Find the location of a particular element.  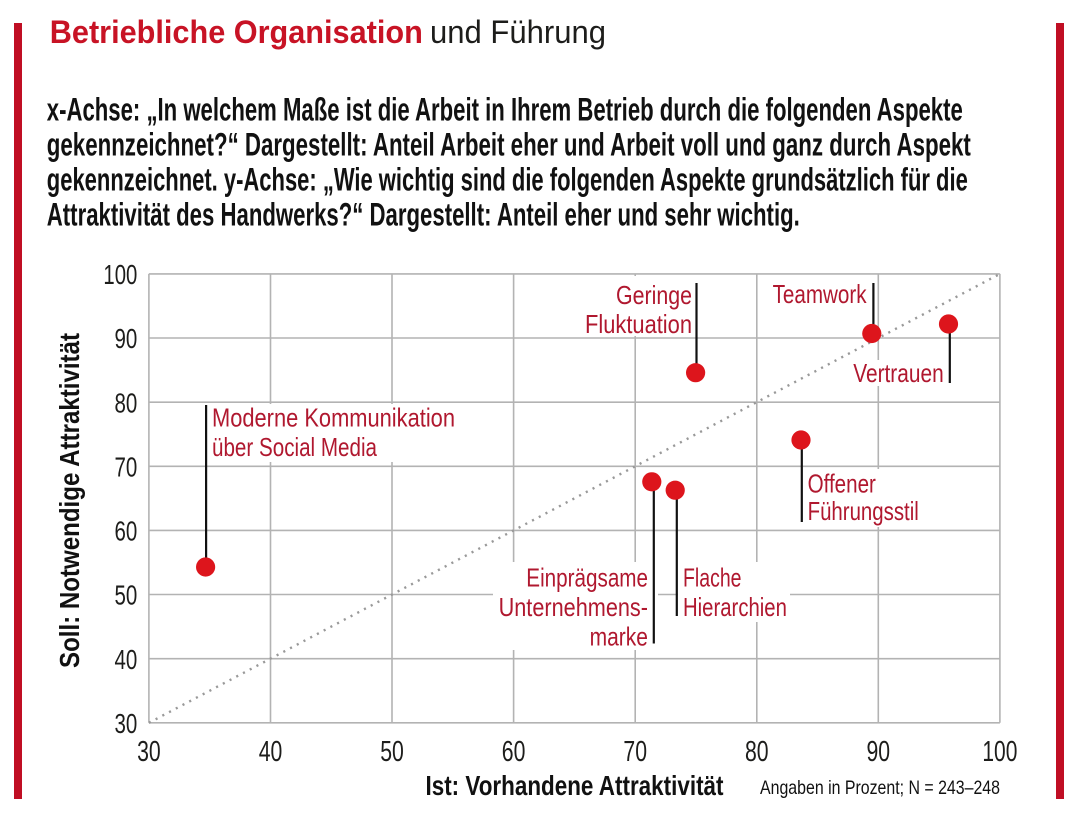

svg-text: und Führung is located at coordinates (518, 32).